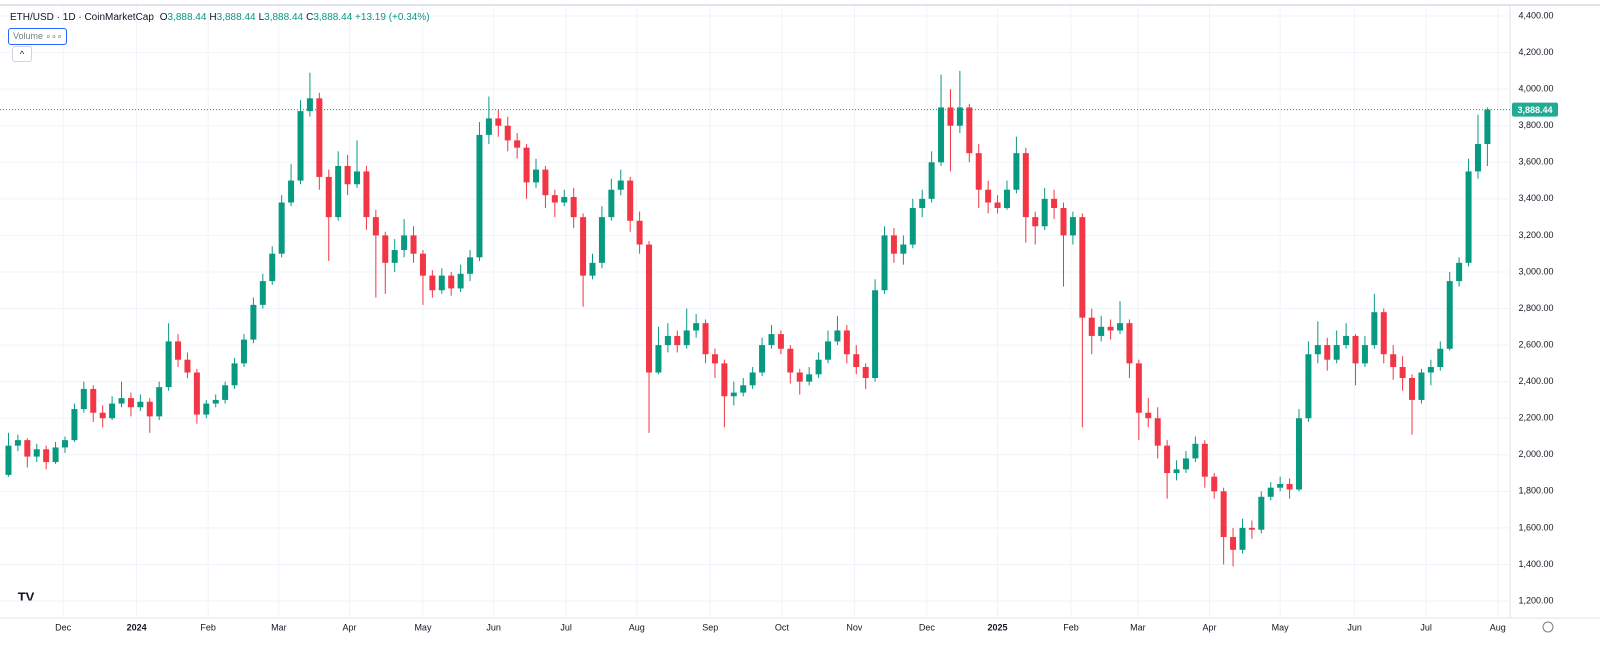 The height and width of the screenshot is (654, 1600). What do you see at coordinates (1535, 162) in the screenshot?
I see `y-tick-label: 3,600.00` at bounding box center [1535, 162].